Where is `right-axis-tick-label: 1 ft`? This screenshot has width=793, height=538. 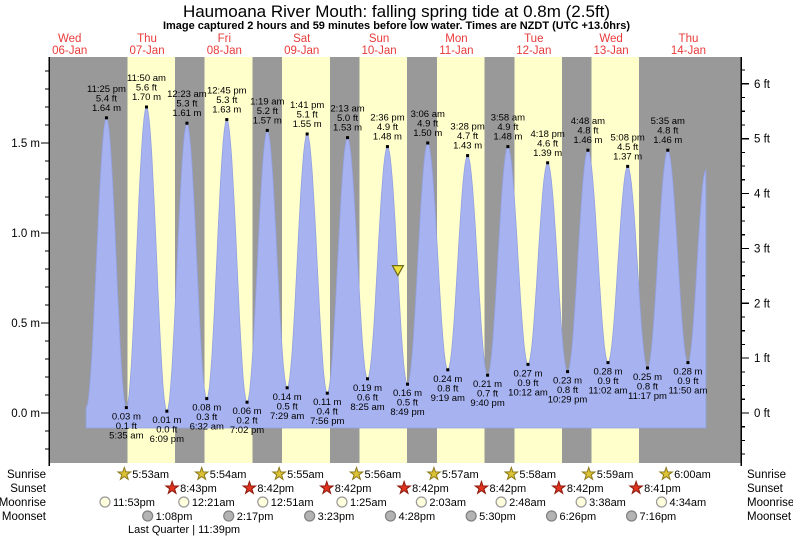
right-axis-tick-label: 1 ft is located at coordinates (762, 359).